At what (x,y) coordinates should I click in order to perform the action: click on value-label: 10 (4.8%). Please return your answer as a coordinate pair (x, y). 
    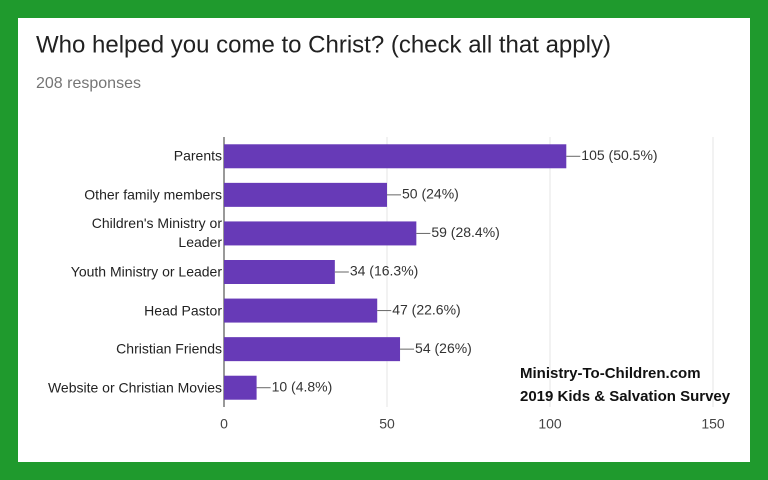
    Looking at the image, I should click on (302, 386).